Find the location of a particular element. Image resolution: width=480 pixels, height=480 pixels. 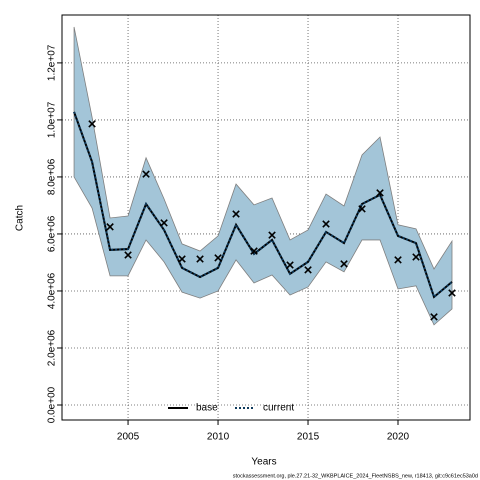

y-tick-label: 8.0e+06 is located at coordinates (52, 176).